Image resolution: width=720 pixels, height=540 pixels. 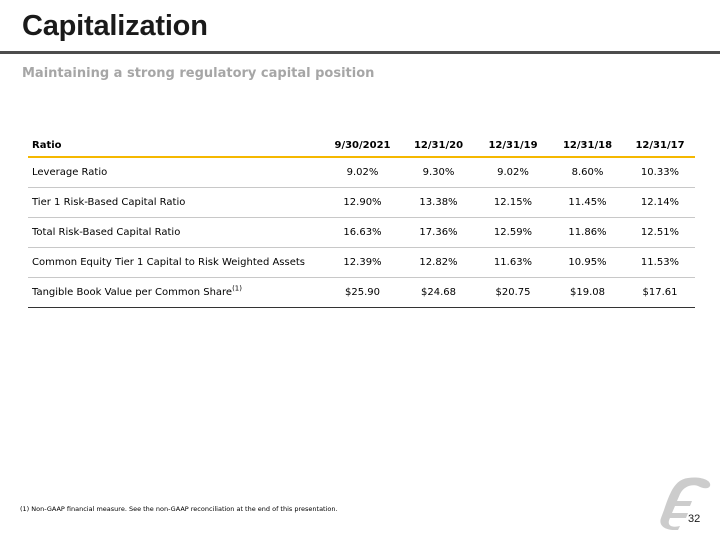 What do you see at coordinates (513, 292) in the screenshot?
I see `table-cell: $20.75` at bounding box center [513, 292].